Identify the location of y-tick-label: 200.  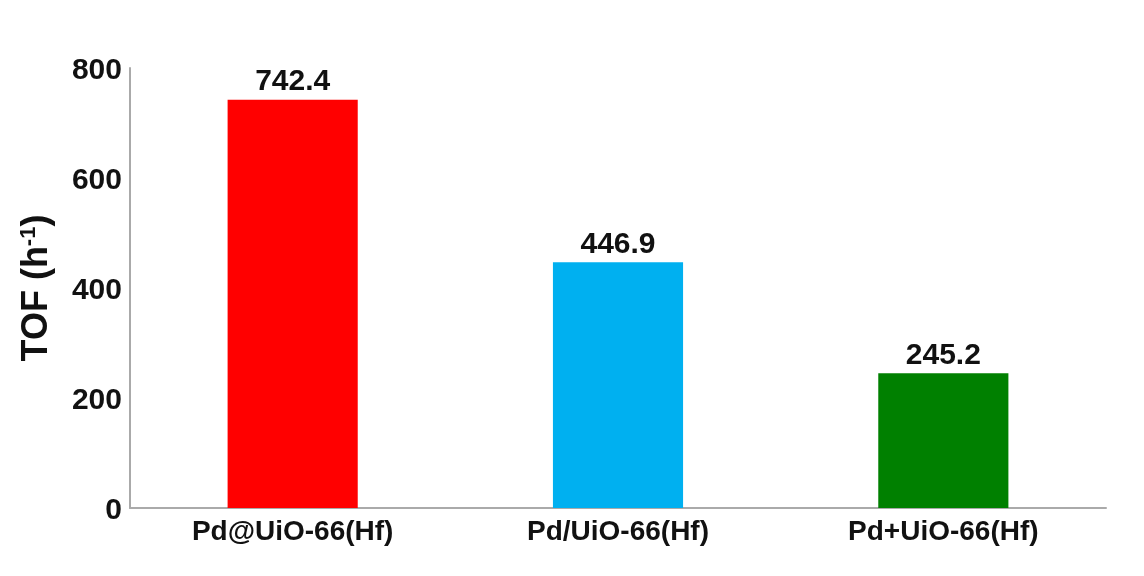
(96, 398).